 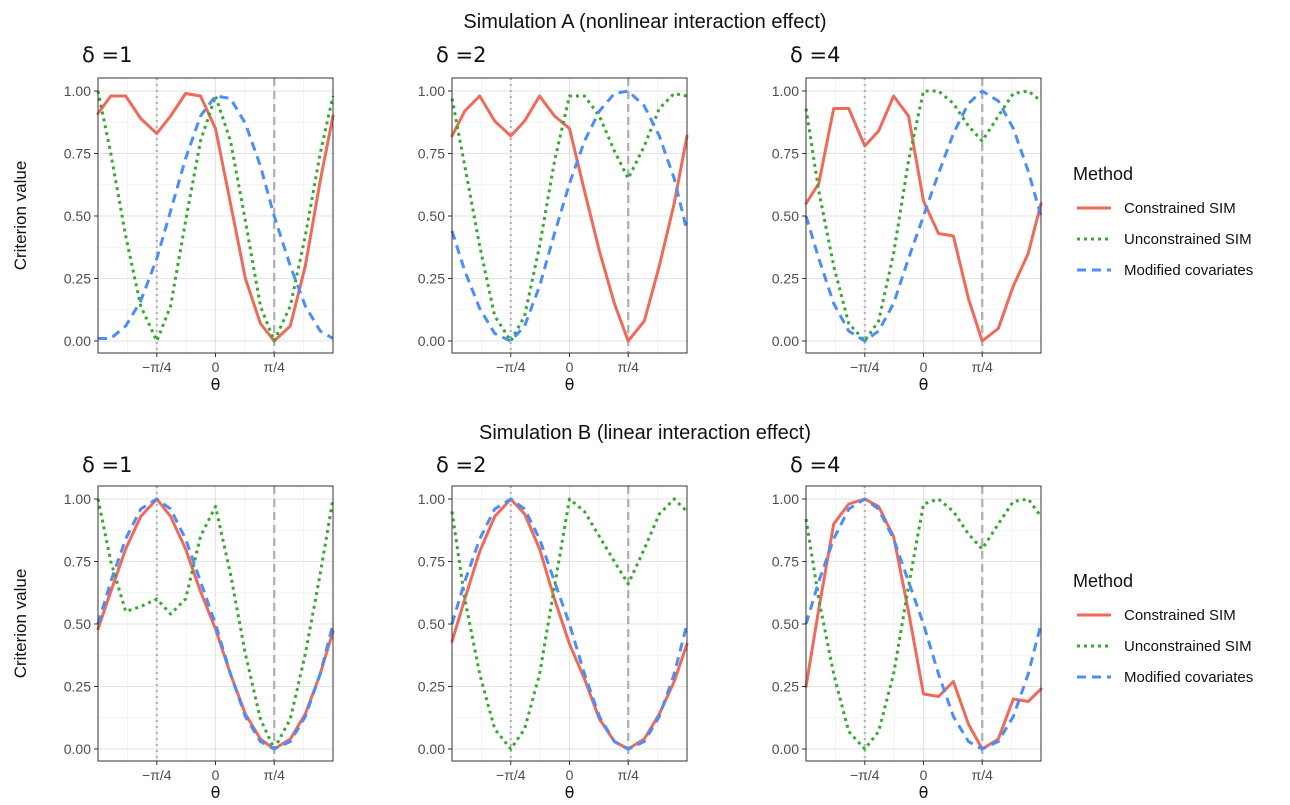 I want to click on row-title: Simulation B (linear interaction effect), so click(x=645, y=433).